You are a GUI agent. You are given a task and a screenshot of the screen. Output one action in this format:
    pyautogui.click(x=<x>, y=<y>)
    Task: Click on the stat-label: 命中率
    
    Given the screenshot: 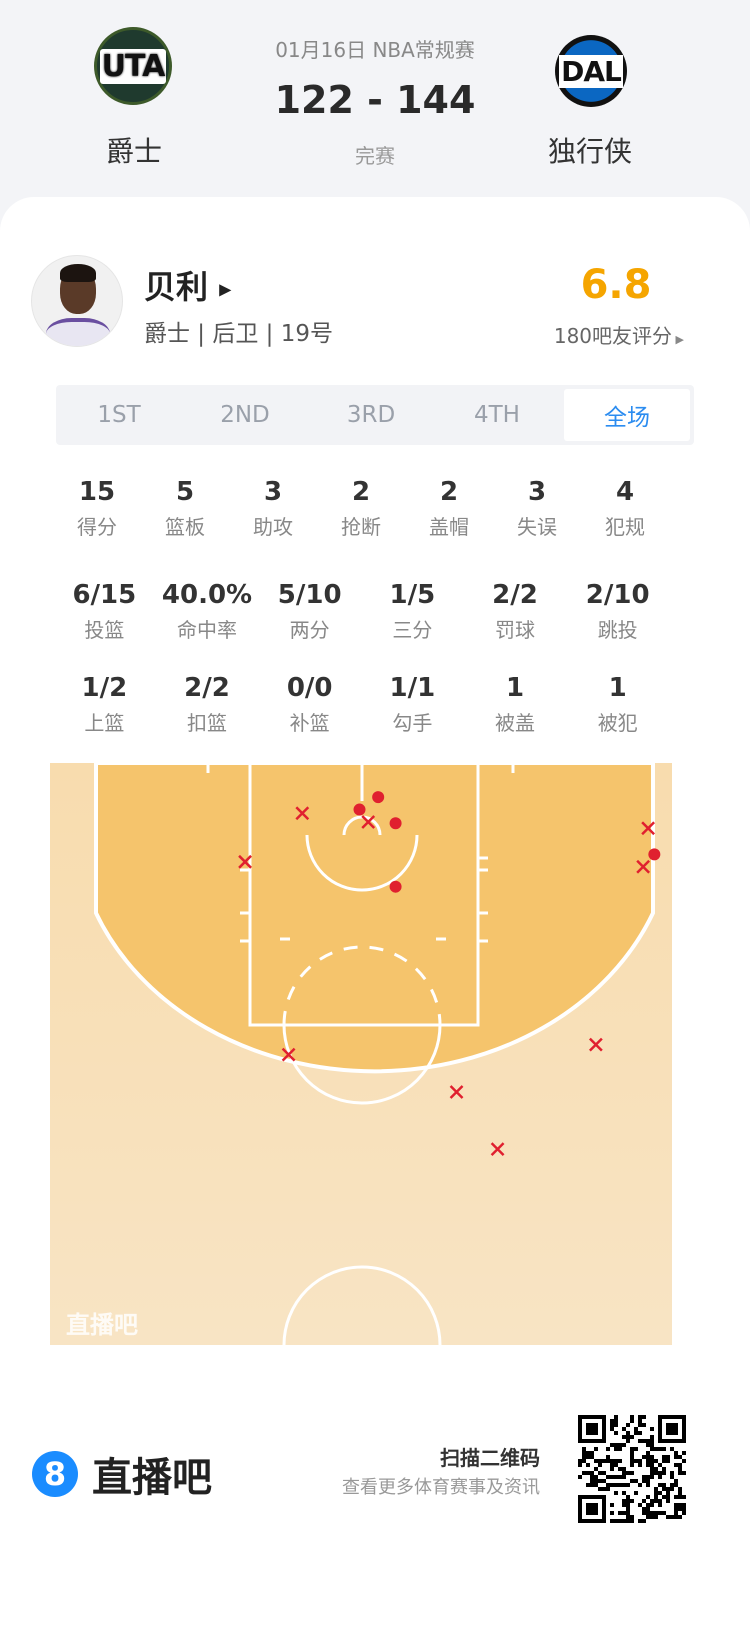 What is the action you would take?
    pyautogui.click(x=207, y=630)
    